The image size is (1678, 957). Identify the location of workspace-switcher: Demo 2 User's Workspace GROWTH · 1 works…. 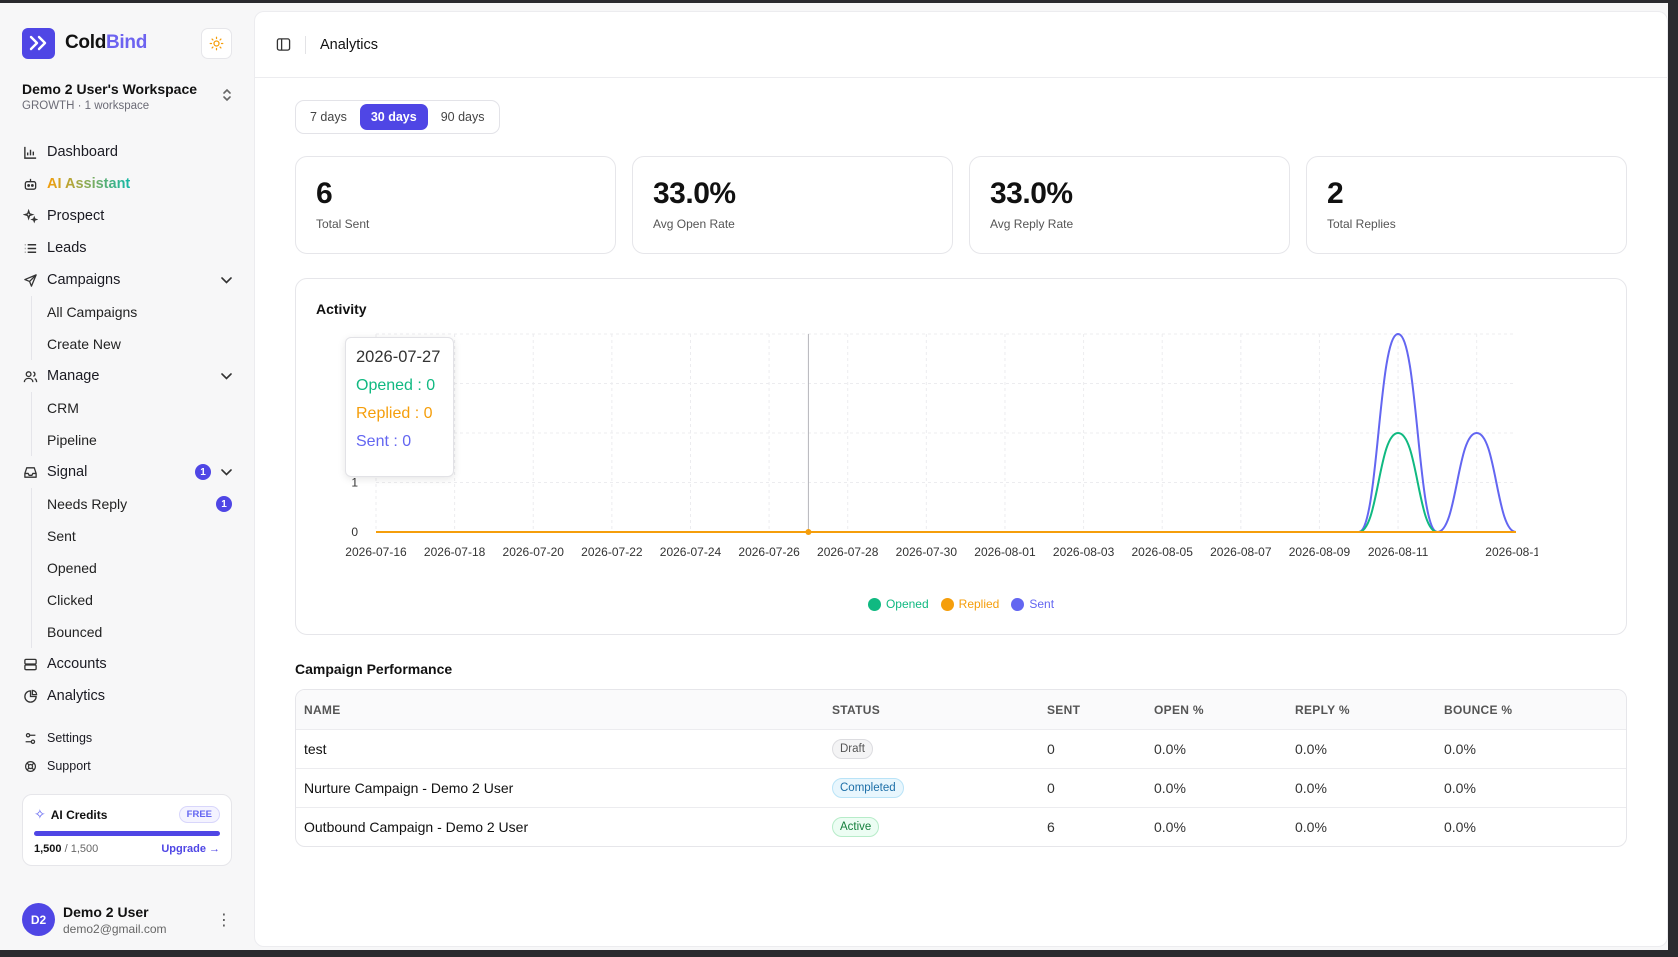
(127, 96).